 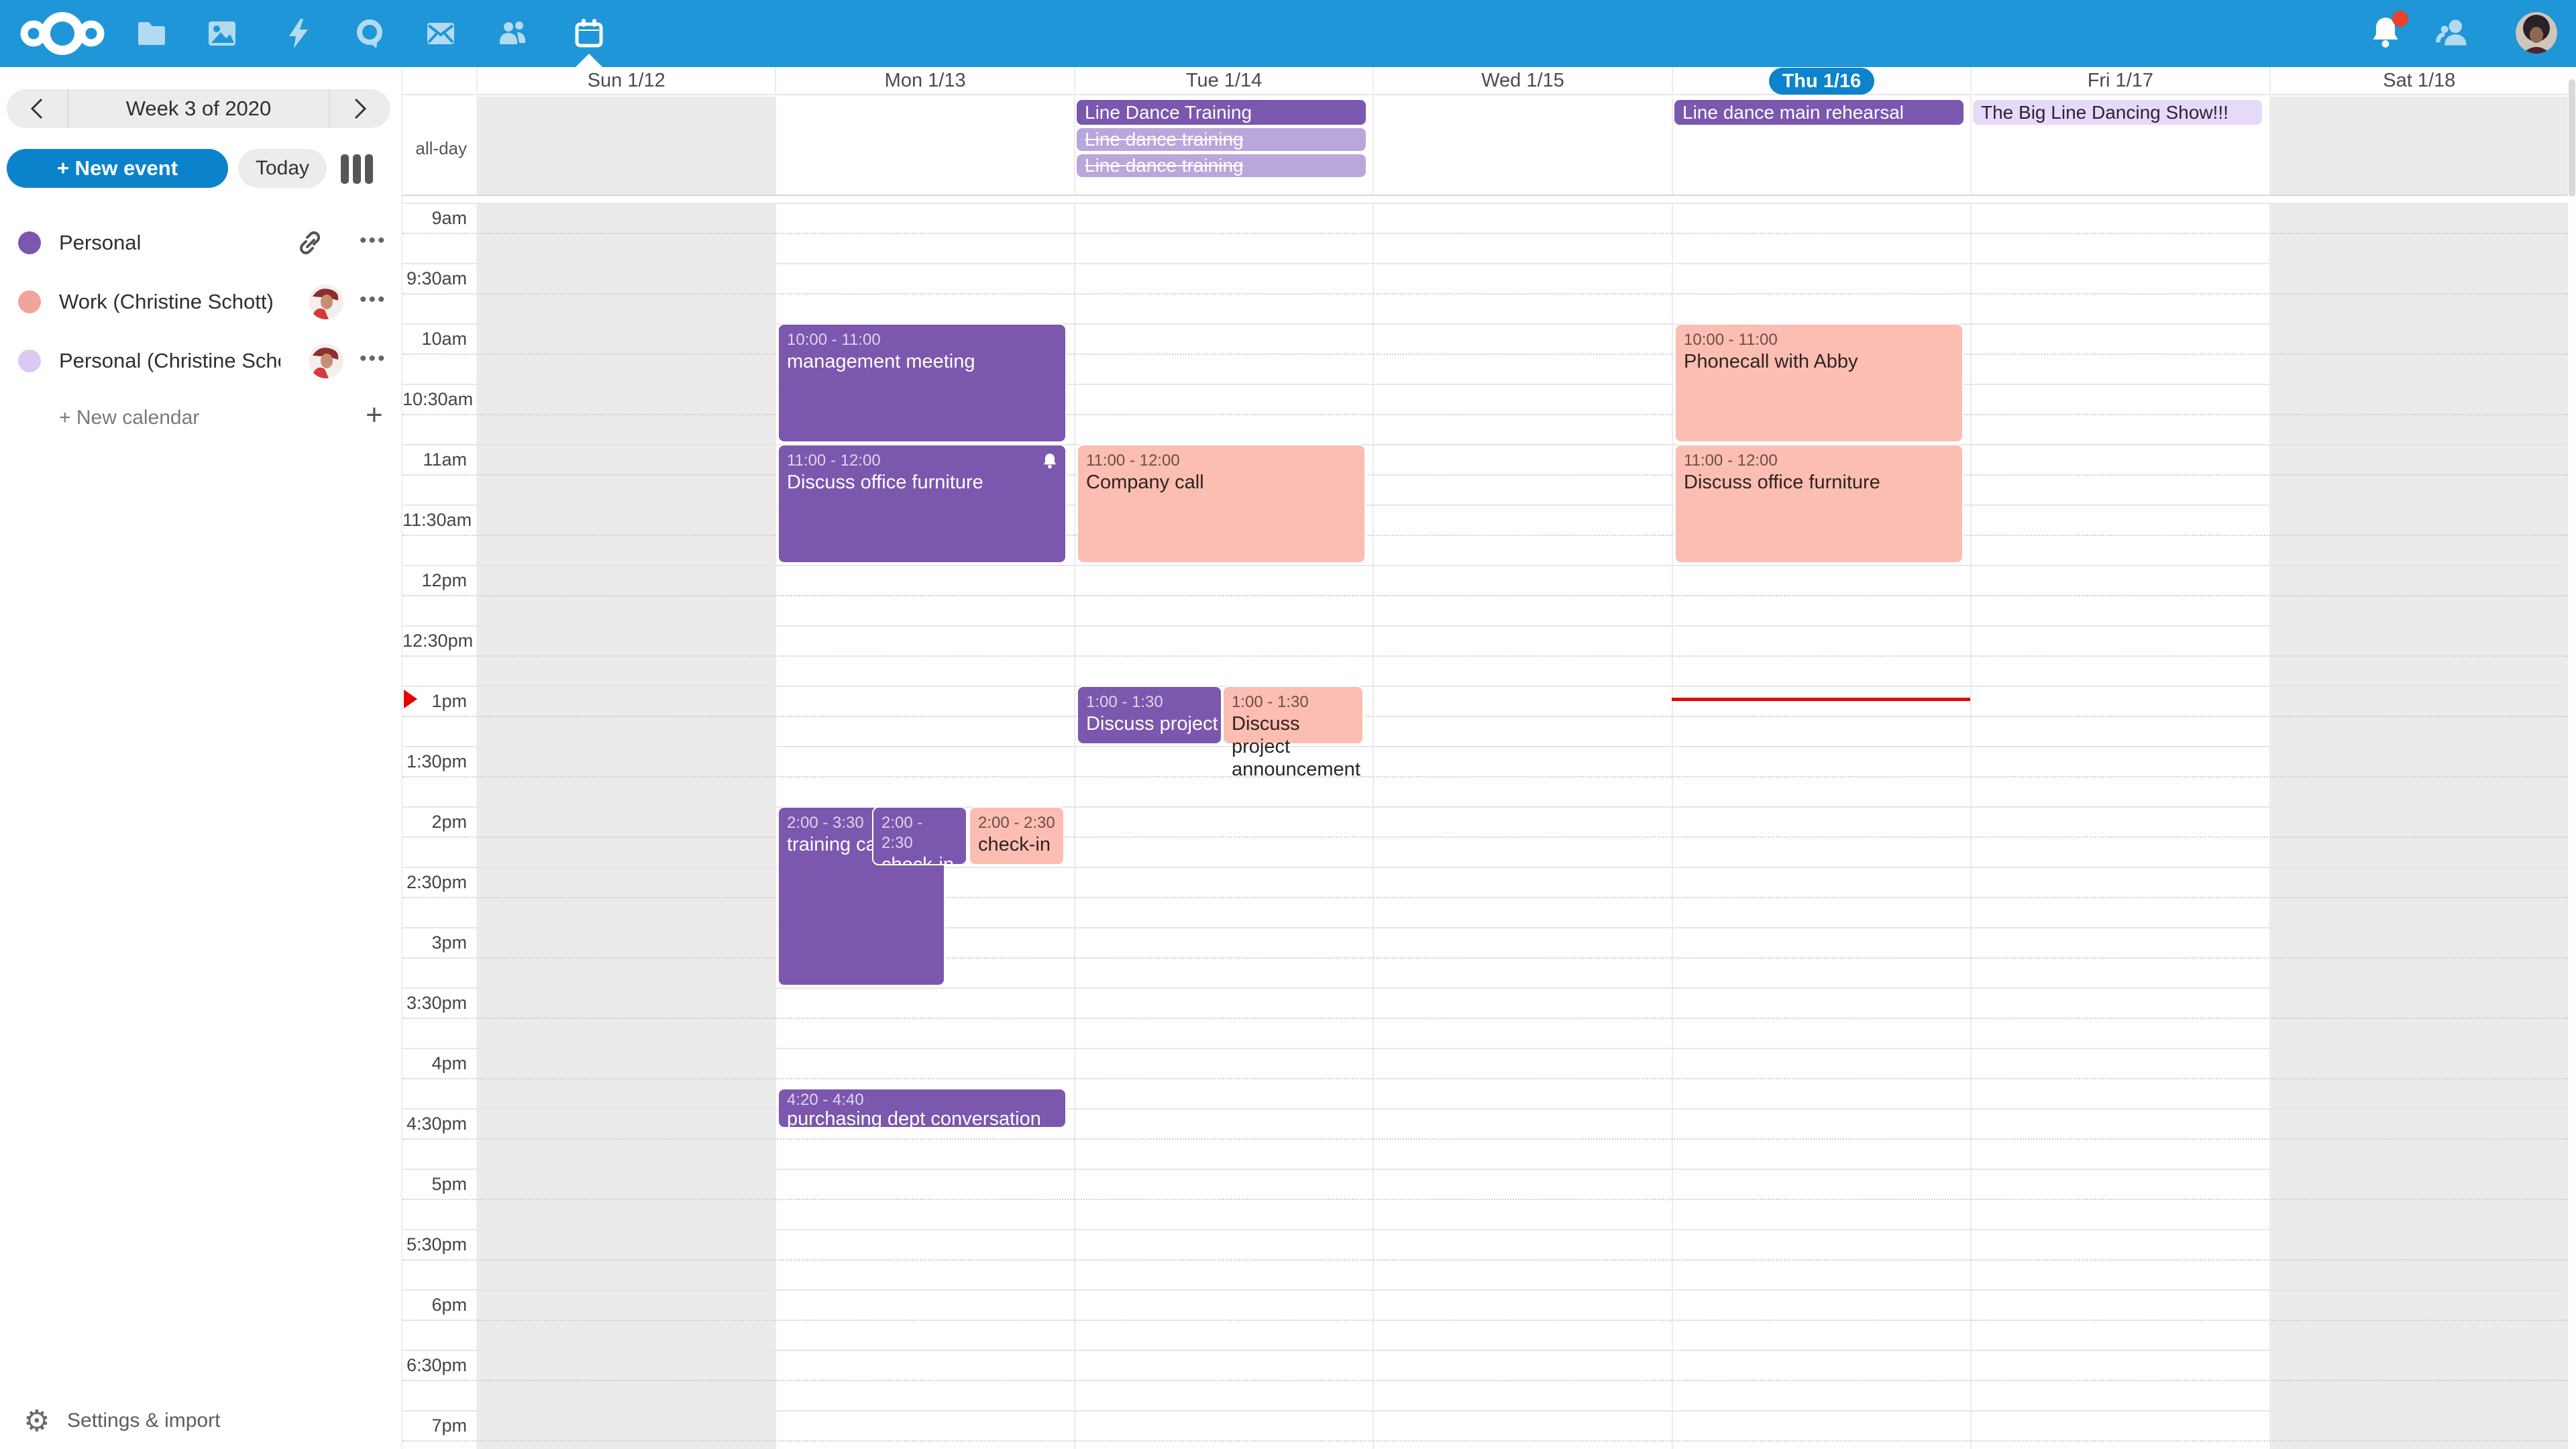 What do you see at coordinates (625, 81) in the screenshot?
I see `day-header: Sun 1/12` at bounding box center [625, 81].